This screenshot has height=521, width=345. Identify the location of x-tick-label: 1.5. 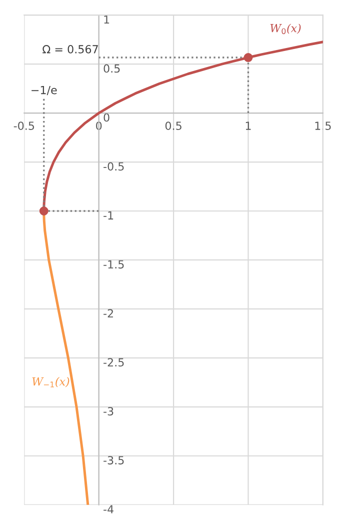
(323, 126).